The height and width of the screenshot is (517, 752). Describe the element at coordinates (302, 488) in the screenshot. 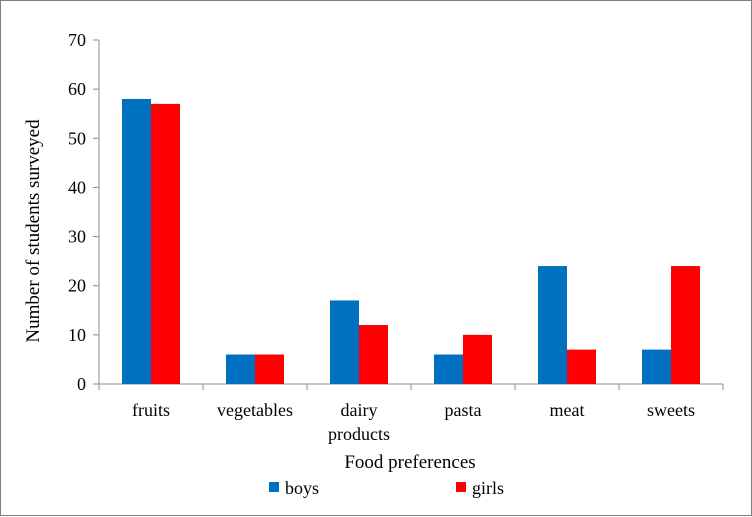

I see `legend-label-boys: boys` at that location.